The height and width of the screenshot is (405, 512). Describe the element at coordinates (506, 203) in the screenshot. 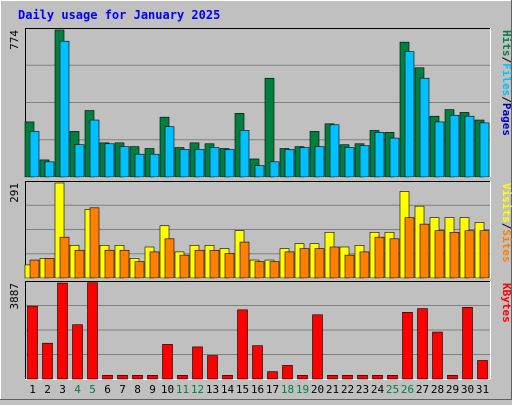

I see `legend-visits: Visits` at that location.